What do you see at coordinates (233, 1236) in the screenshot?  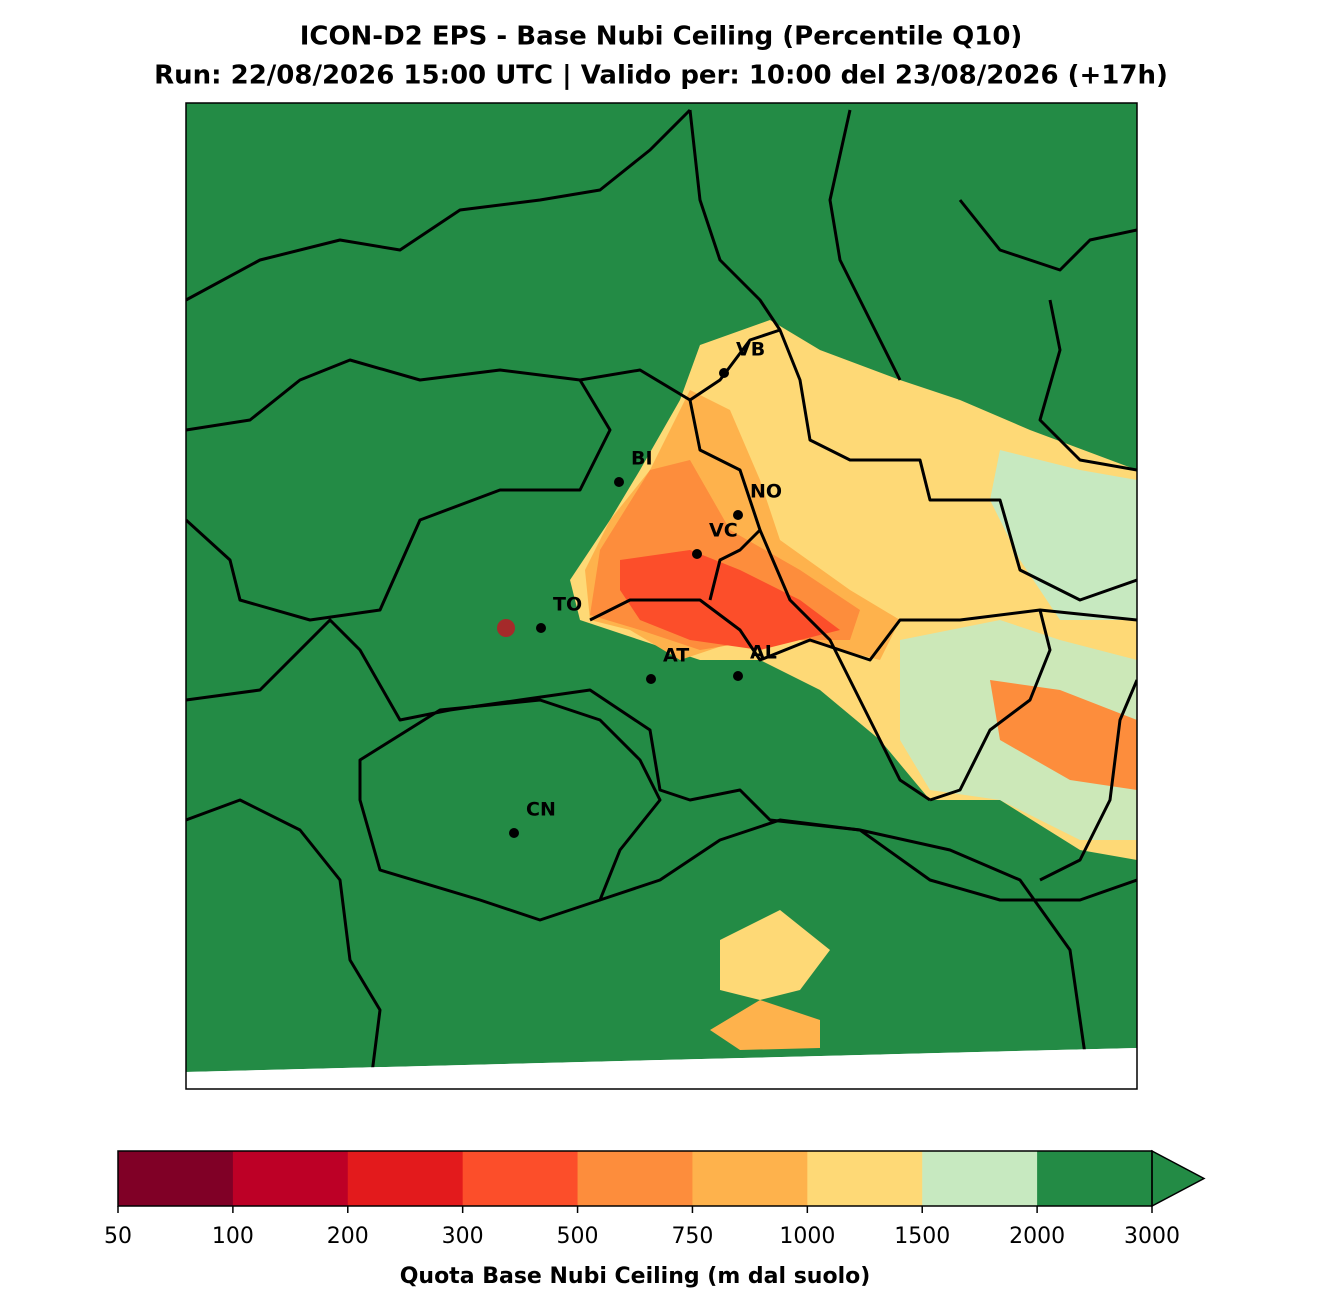 I see `colorbar-tick-label: 100` at bounding box center [233, 1236].